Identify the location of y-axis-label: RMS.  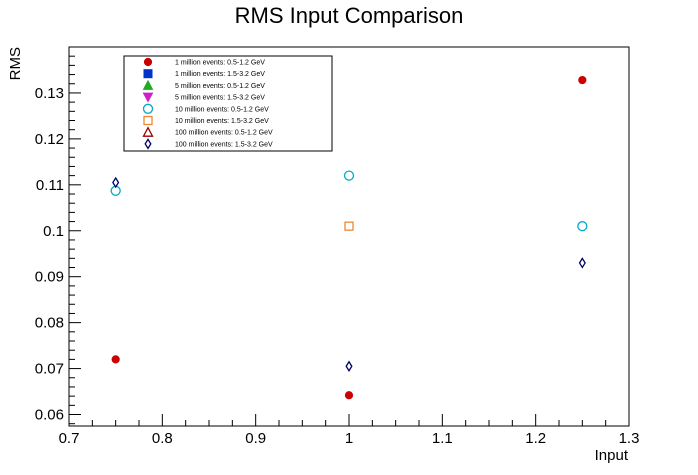
(15, 63).